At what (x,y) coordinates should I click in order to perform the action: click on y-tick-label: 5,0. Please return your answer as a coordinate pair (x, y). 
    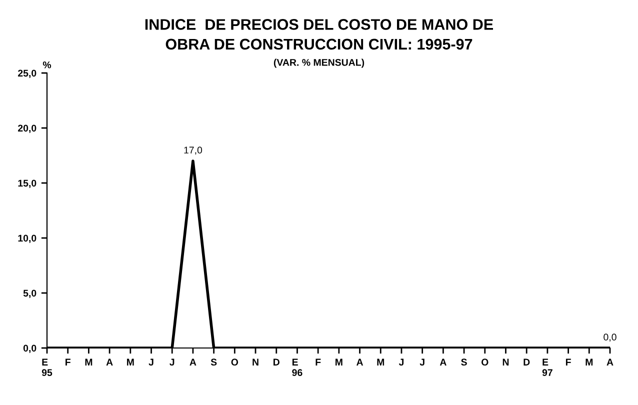
    Looking at the image, I should click on (29, 294).